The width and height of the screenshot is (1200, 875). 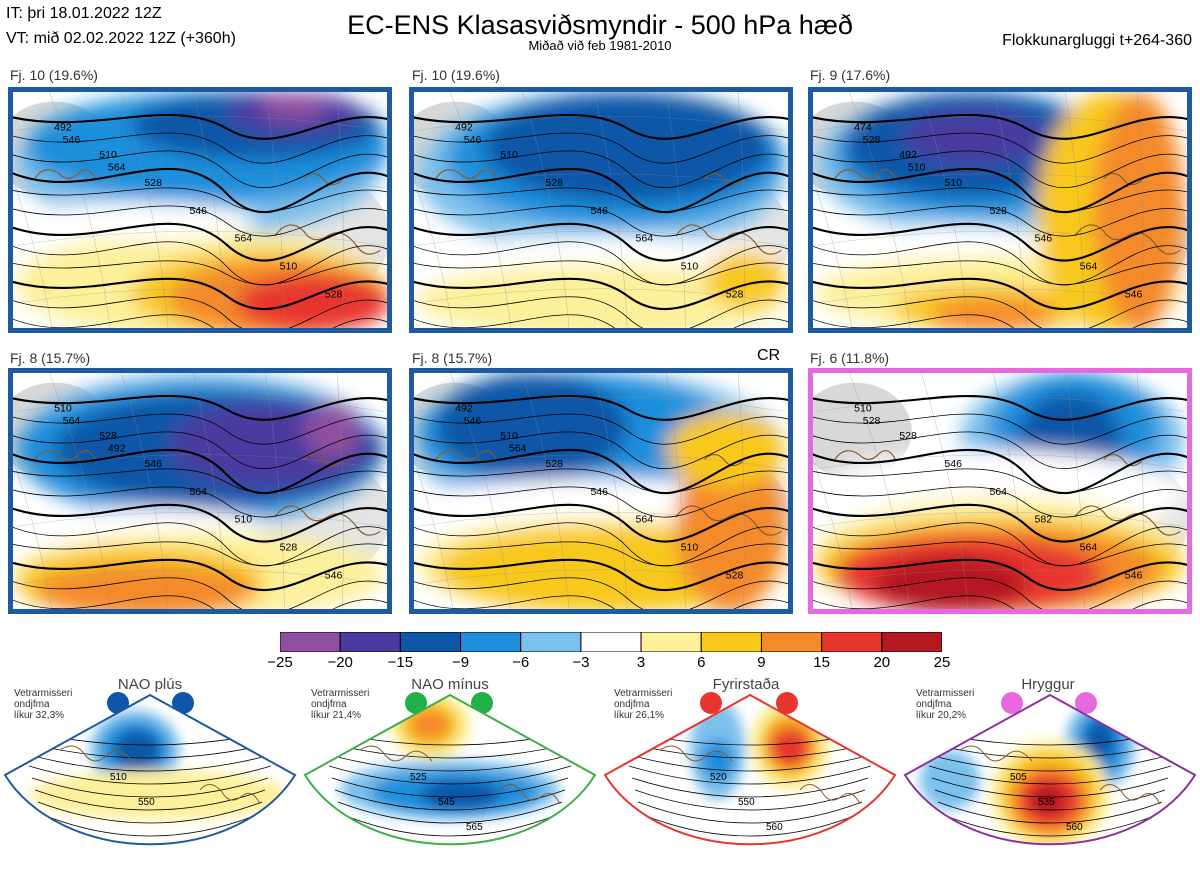 I want to click on cluster-label-2: Fj. 10 (19.6%), so click(x=456, y=75).